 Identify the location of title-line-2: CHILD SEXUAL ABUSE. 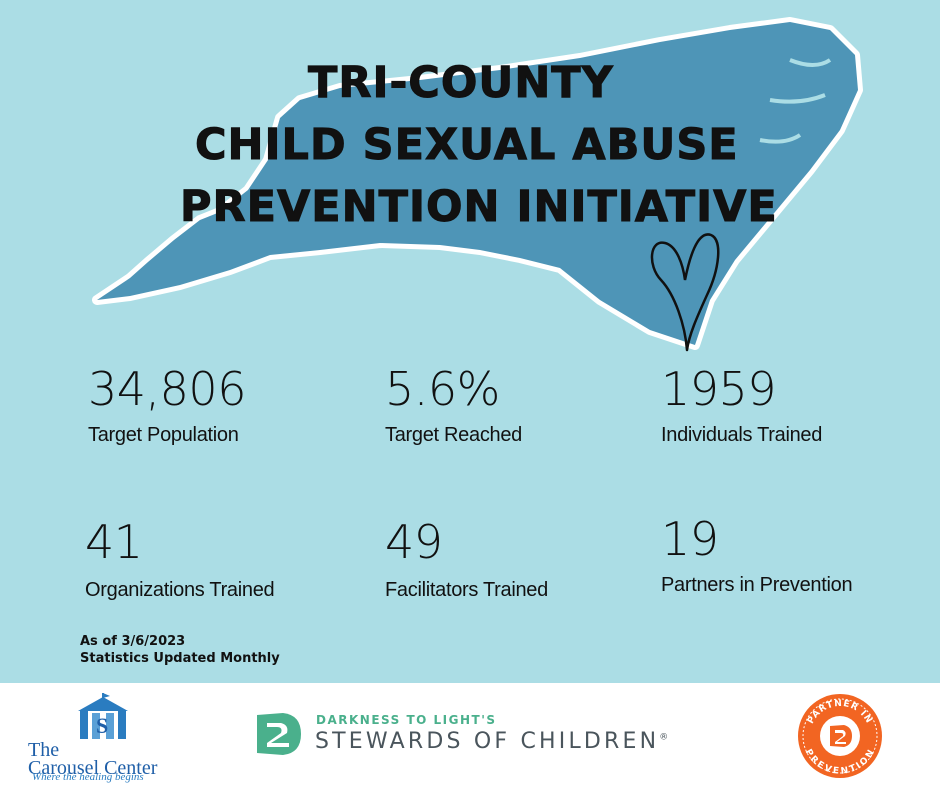
(467, 145).